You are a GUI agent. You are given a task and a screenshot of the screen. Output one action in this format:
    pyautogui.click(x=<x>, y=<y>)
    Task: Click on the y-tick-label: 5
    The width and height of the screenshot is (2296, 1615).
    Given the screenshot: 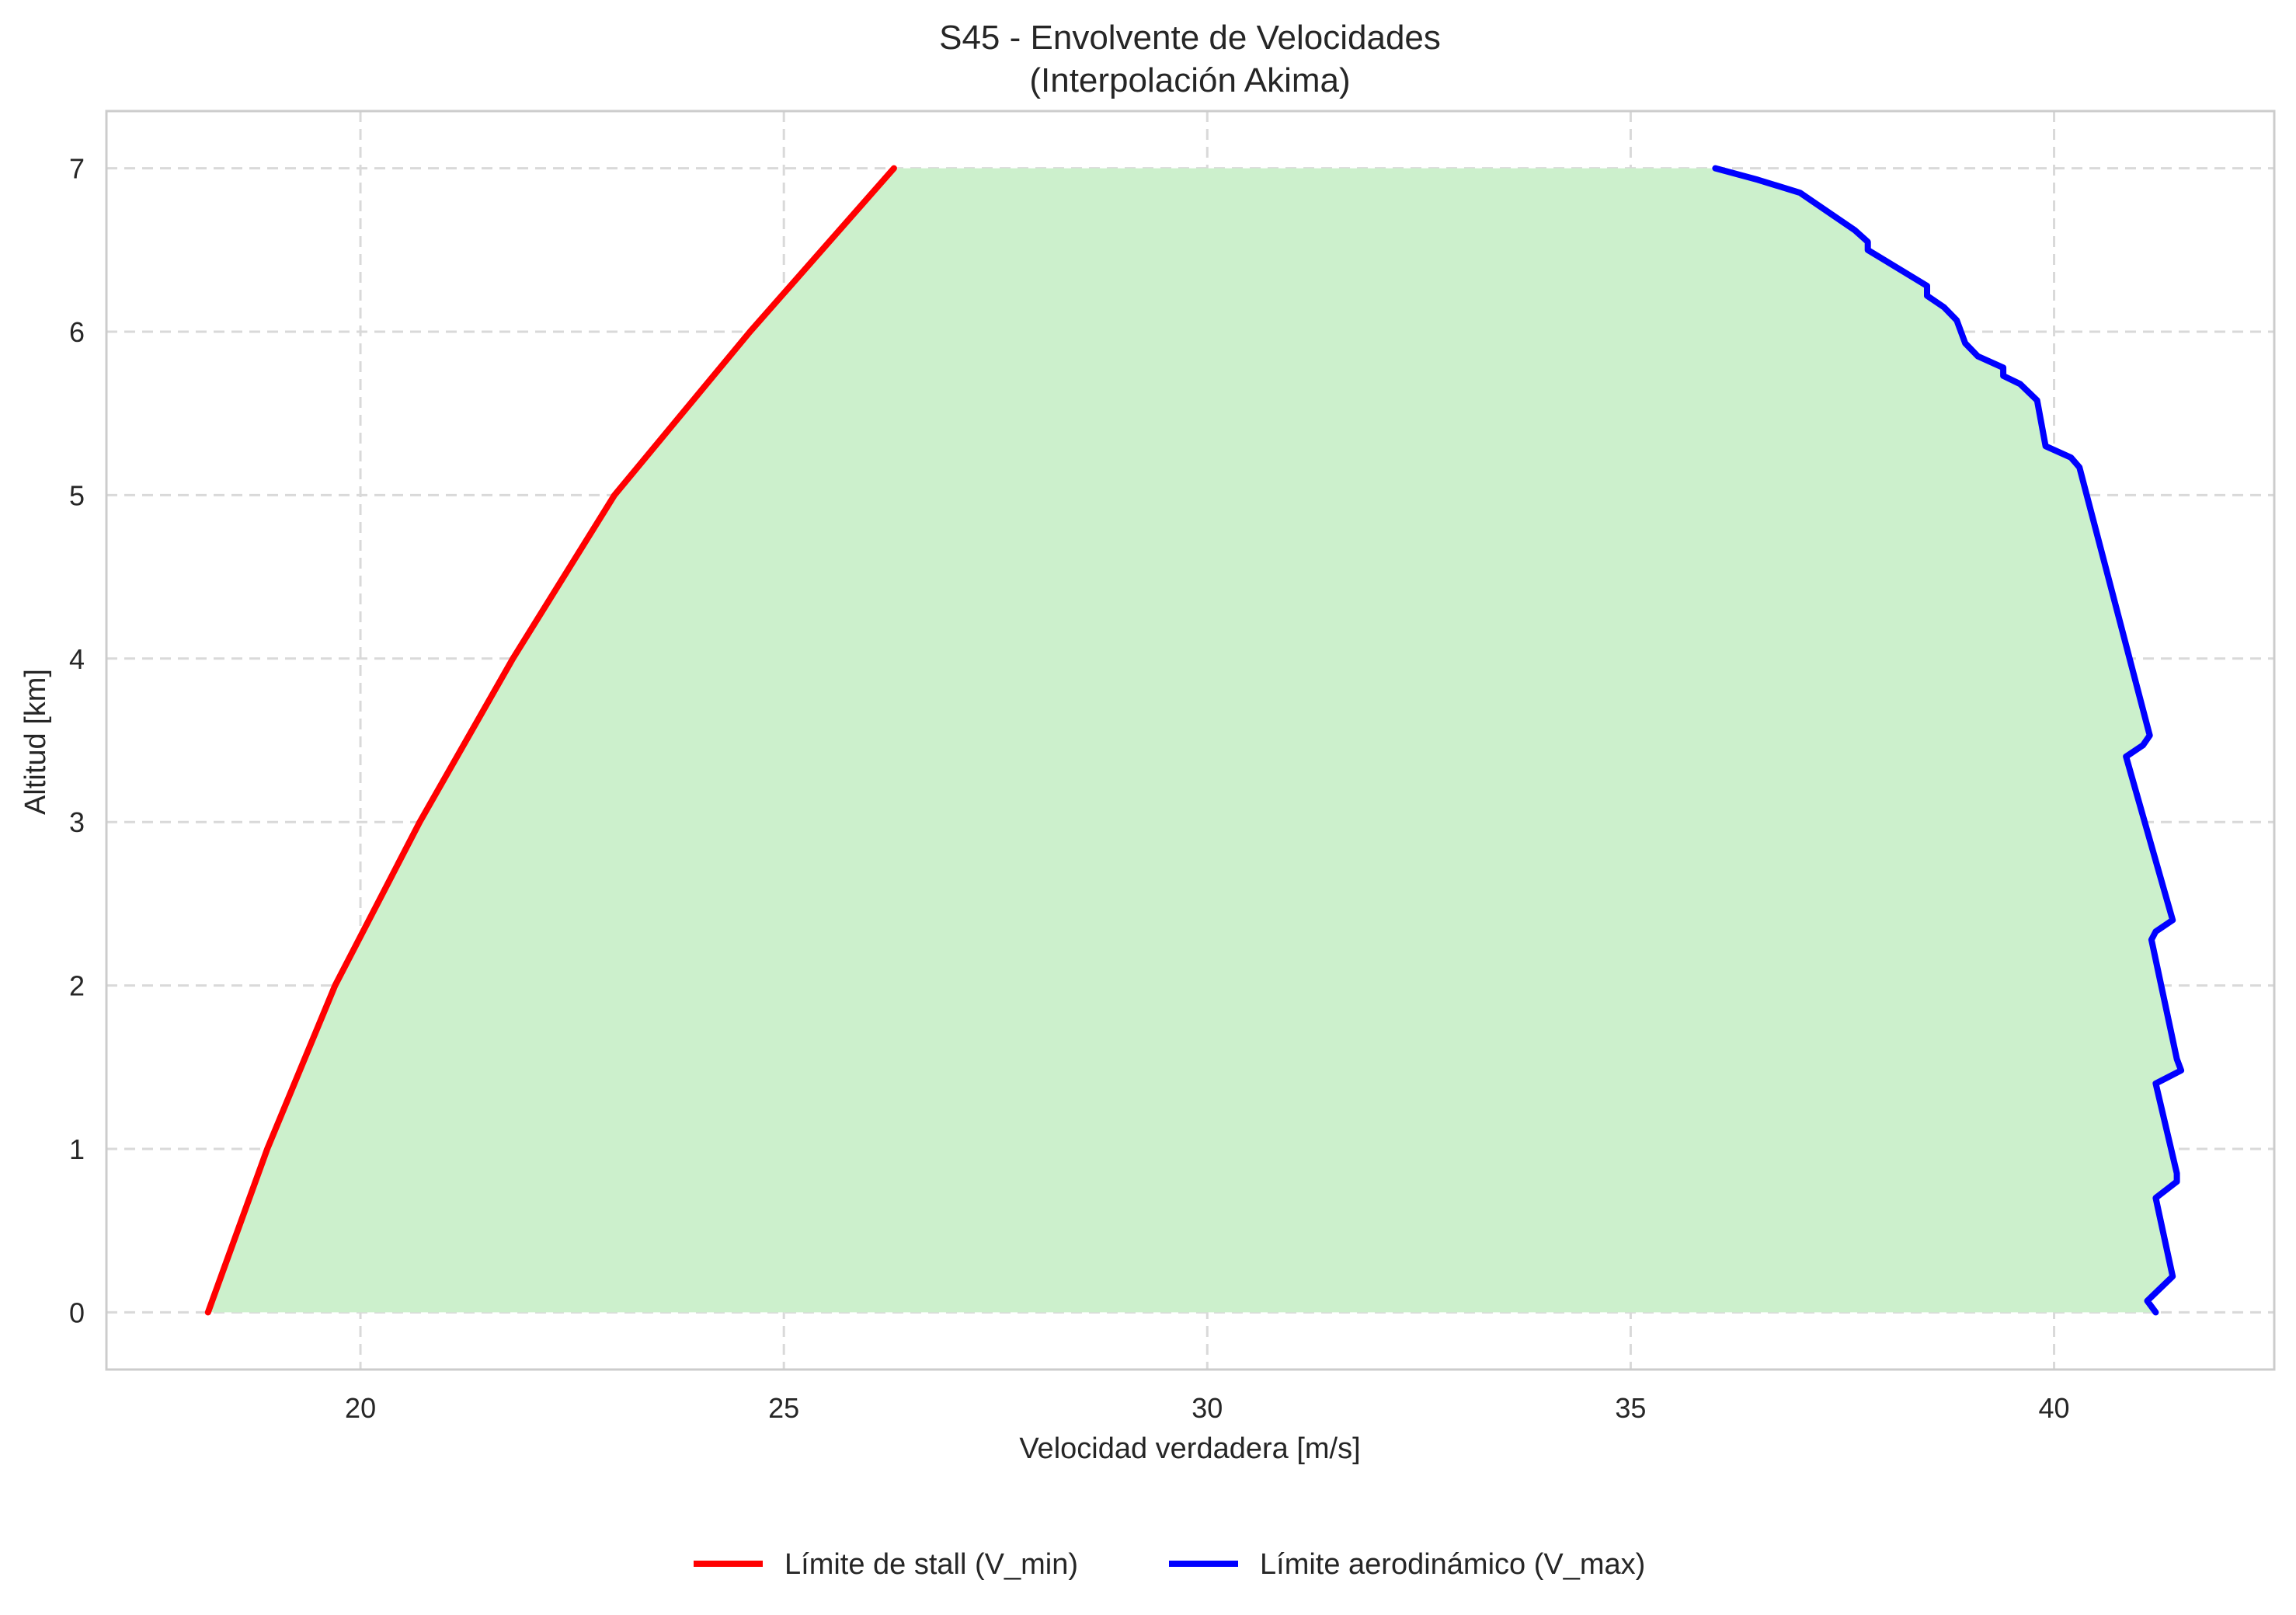 What is the action you would take?
    pyautogui.click(x=77, y=495)
    